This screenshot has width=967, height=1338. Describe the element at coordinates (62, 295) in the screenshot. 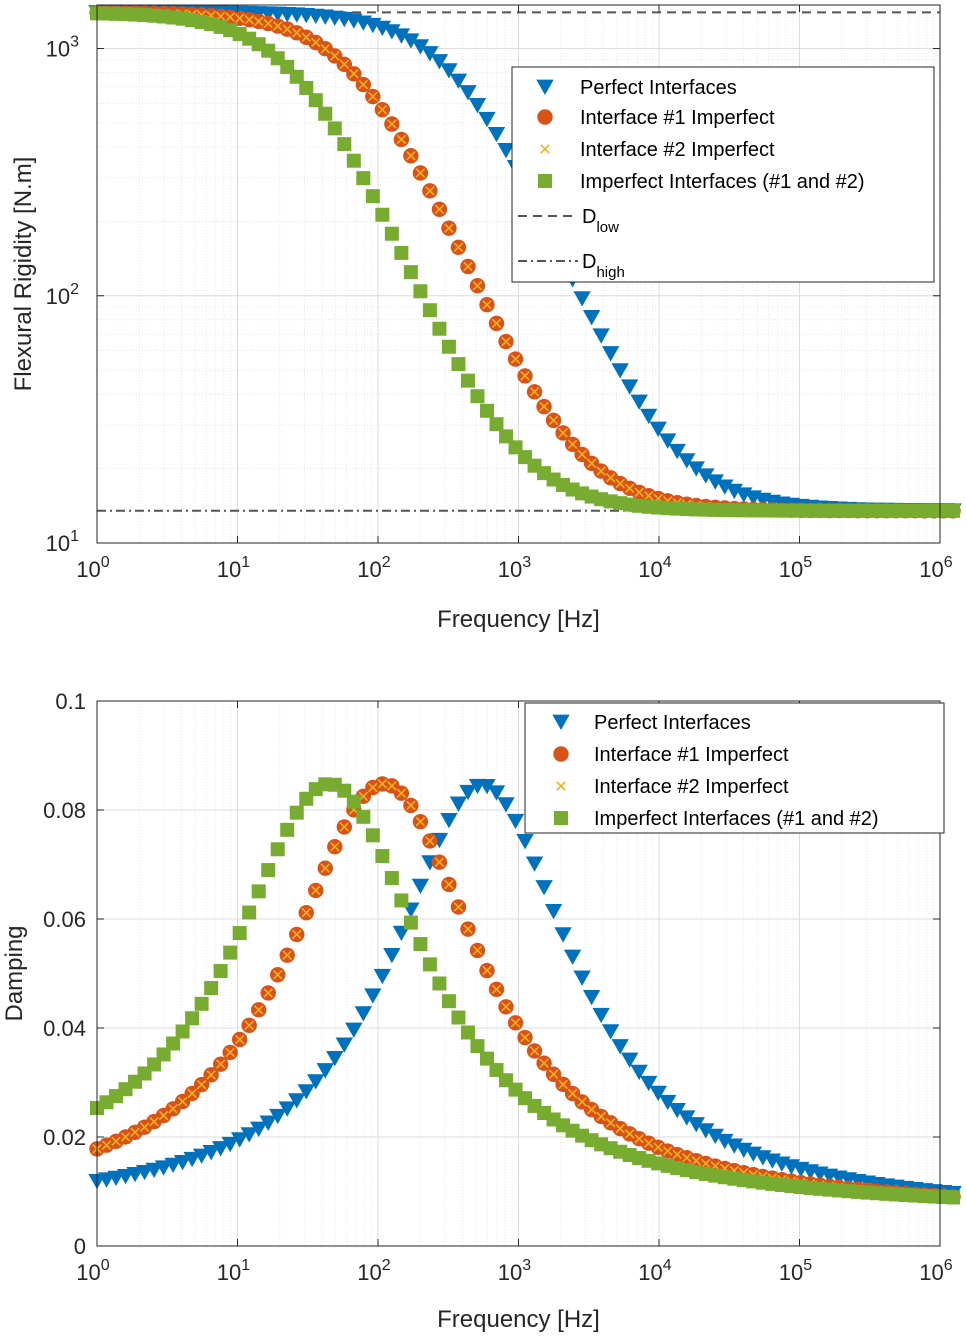

I see `y-tick-label: 10²` at that location.